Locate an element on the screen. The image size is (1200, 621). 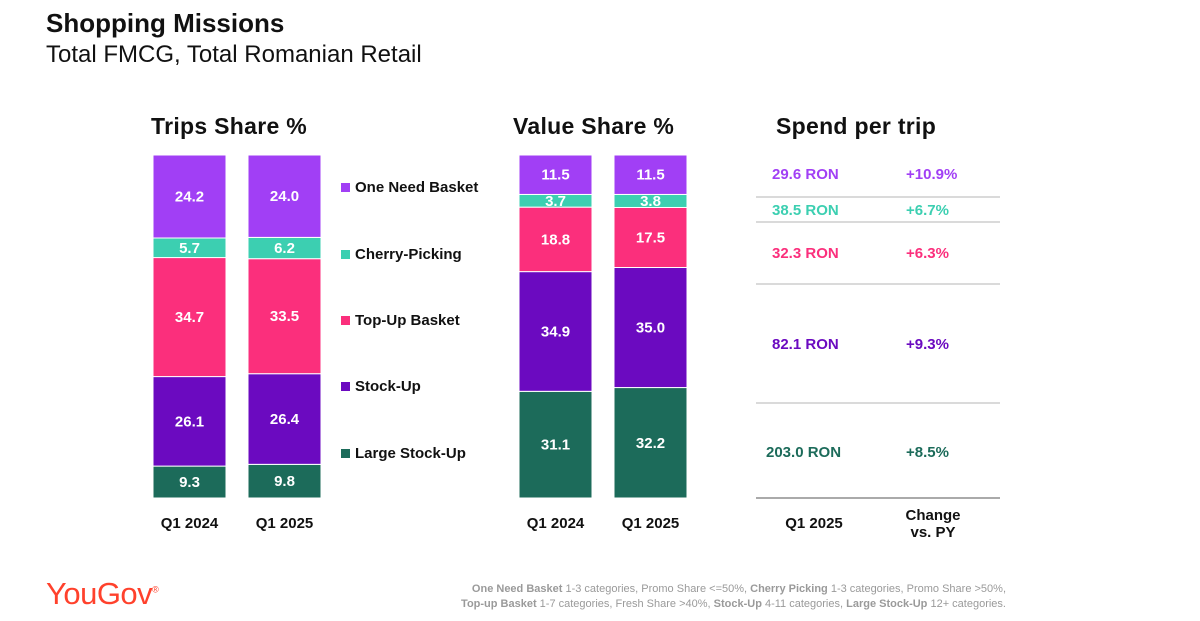
trips-bar-top-up-basket-q1-2025 is located at coordinates (284, 316).